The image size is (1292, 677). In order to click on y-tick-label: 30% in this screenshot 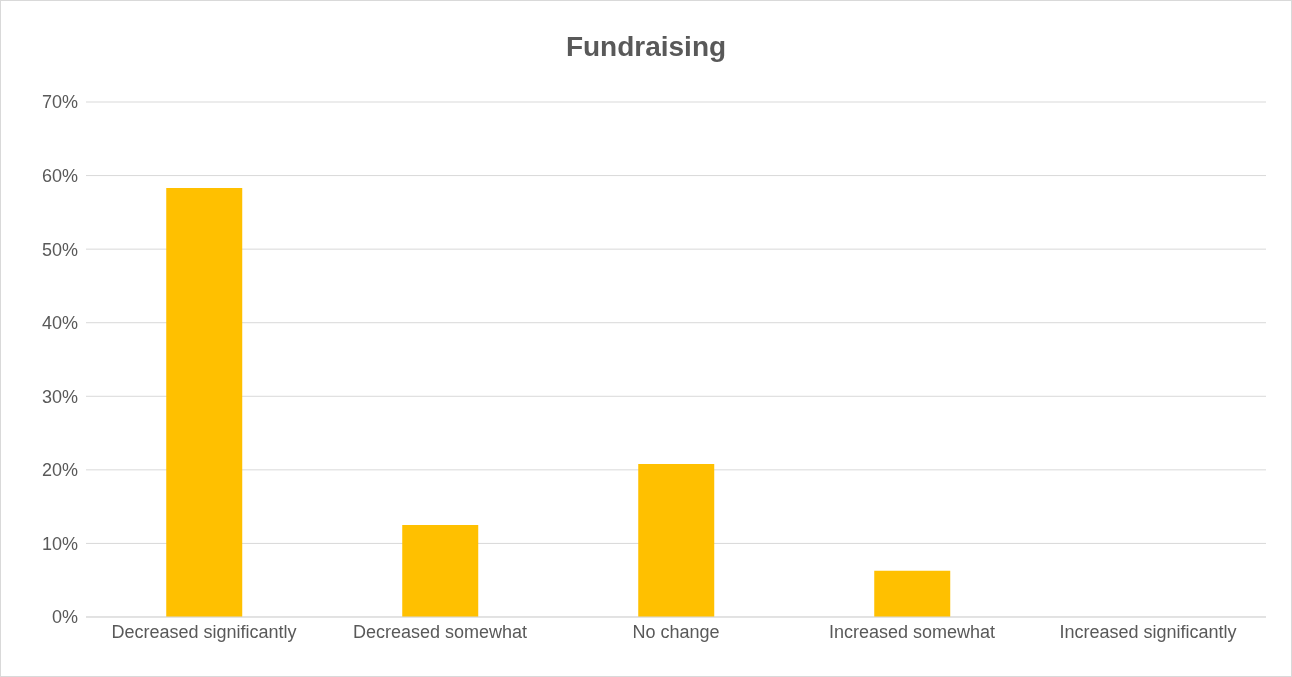, I will do `click(59, 396)`.